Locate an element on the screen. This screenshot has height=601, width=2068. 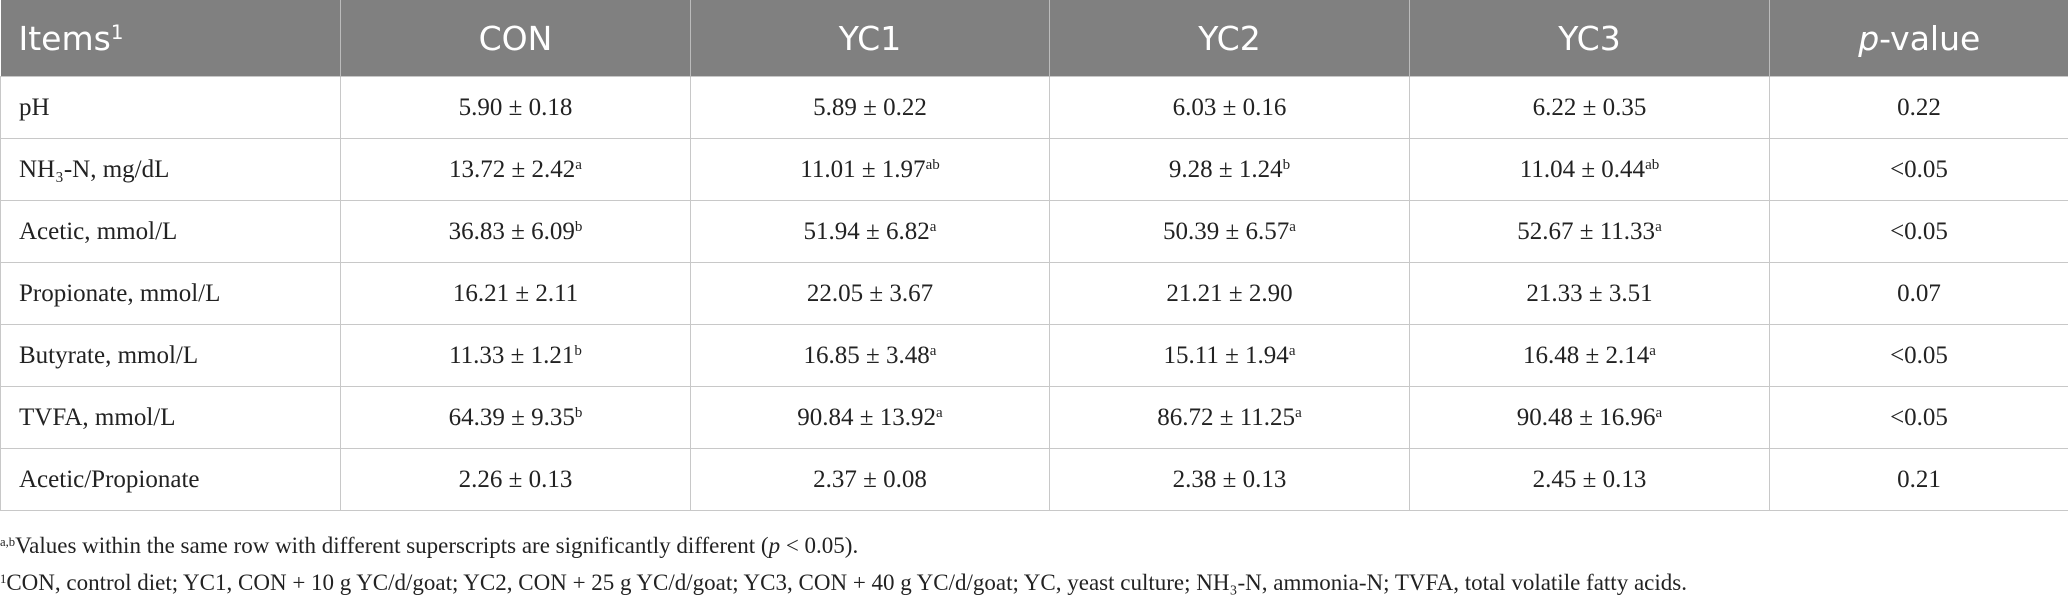
value-cell: 36.83 ± 6.09b is located at coordinates (515, 231).